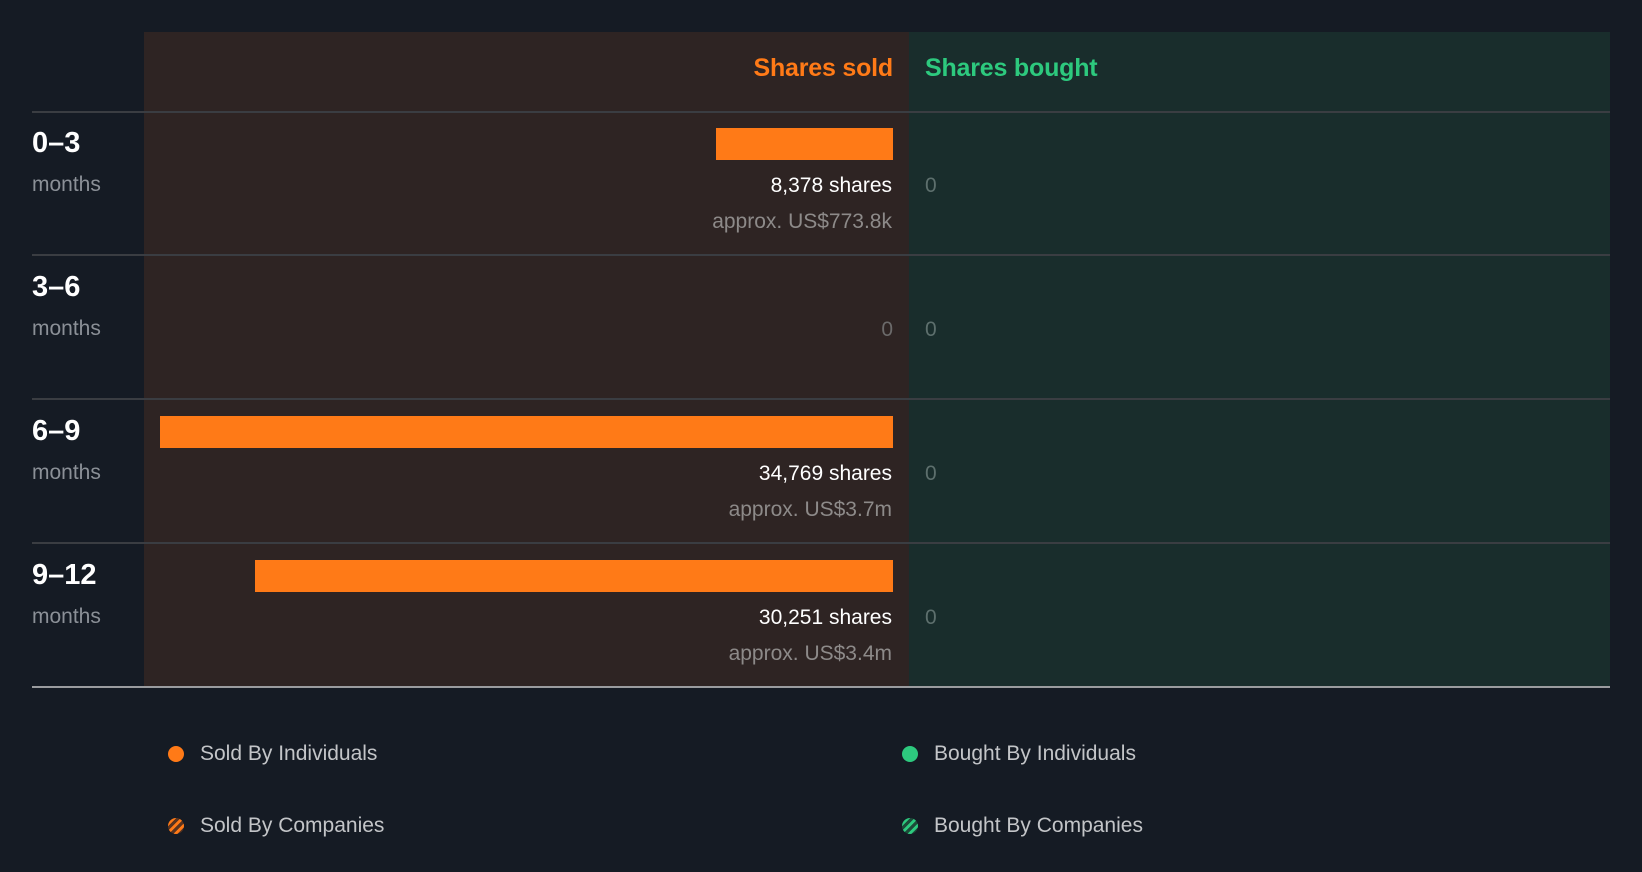 The image size is (1642, 872). What do you see at coordinates (1038, 825) in the screenshot?
I see `legend-label: Bought By Companies` at bounding box center [1038, 825].